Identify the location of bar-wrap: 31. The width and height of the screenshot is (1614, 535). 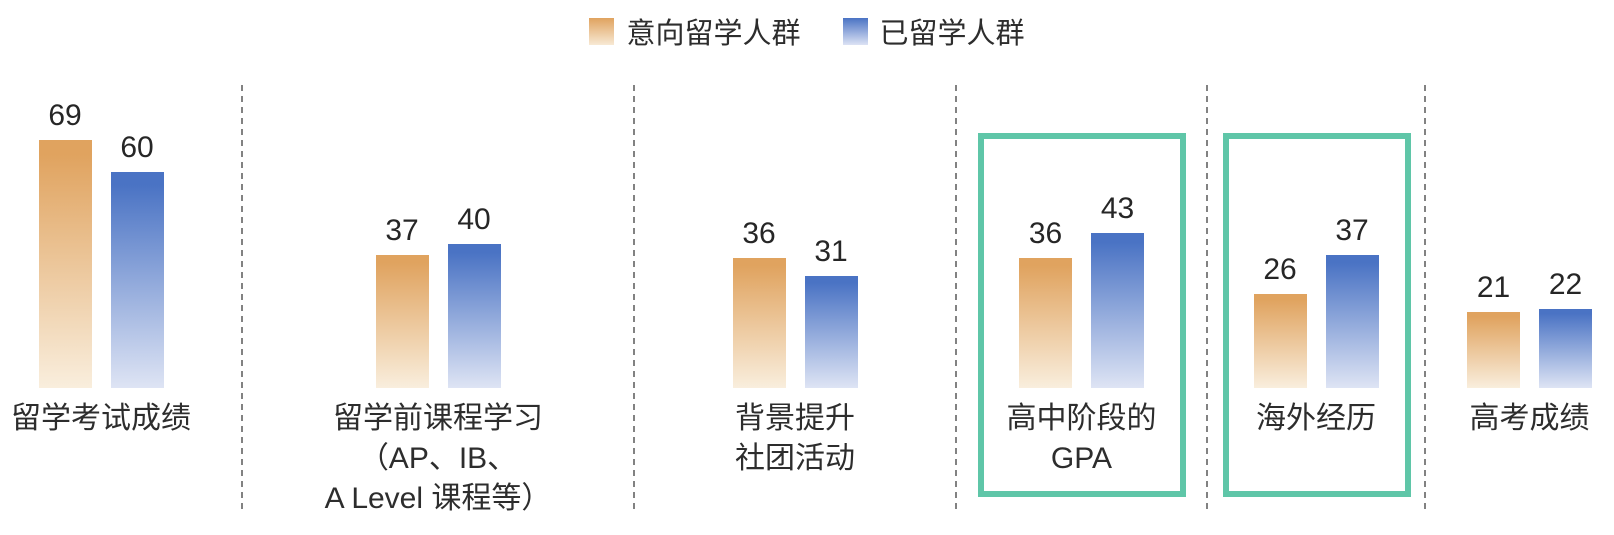
(831, 311).